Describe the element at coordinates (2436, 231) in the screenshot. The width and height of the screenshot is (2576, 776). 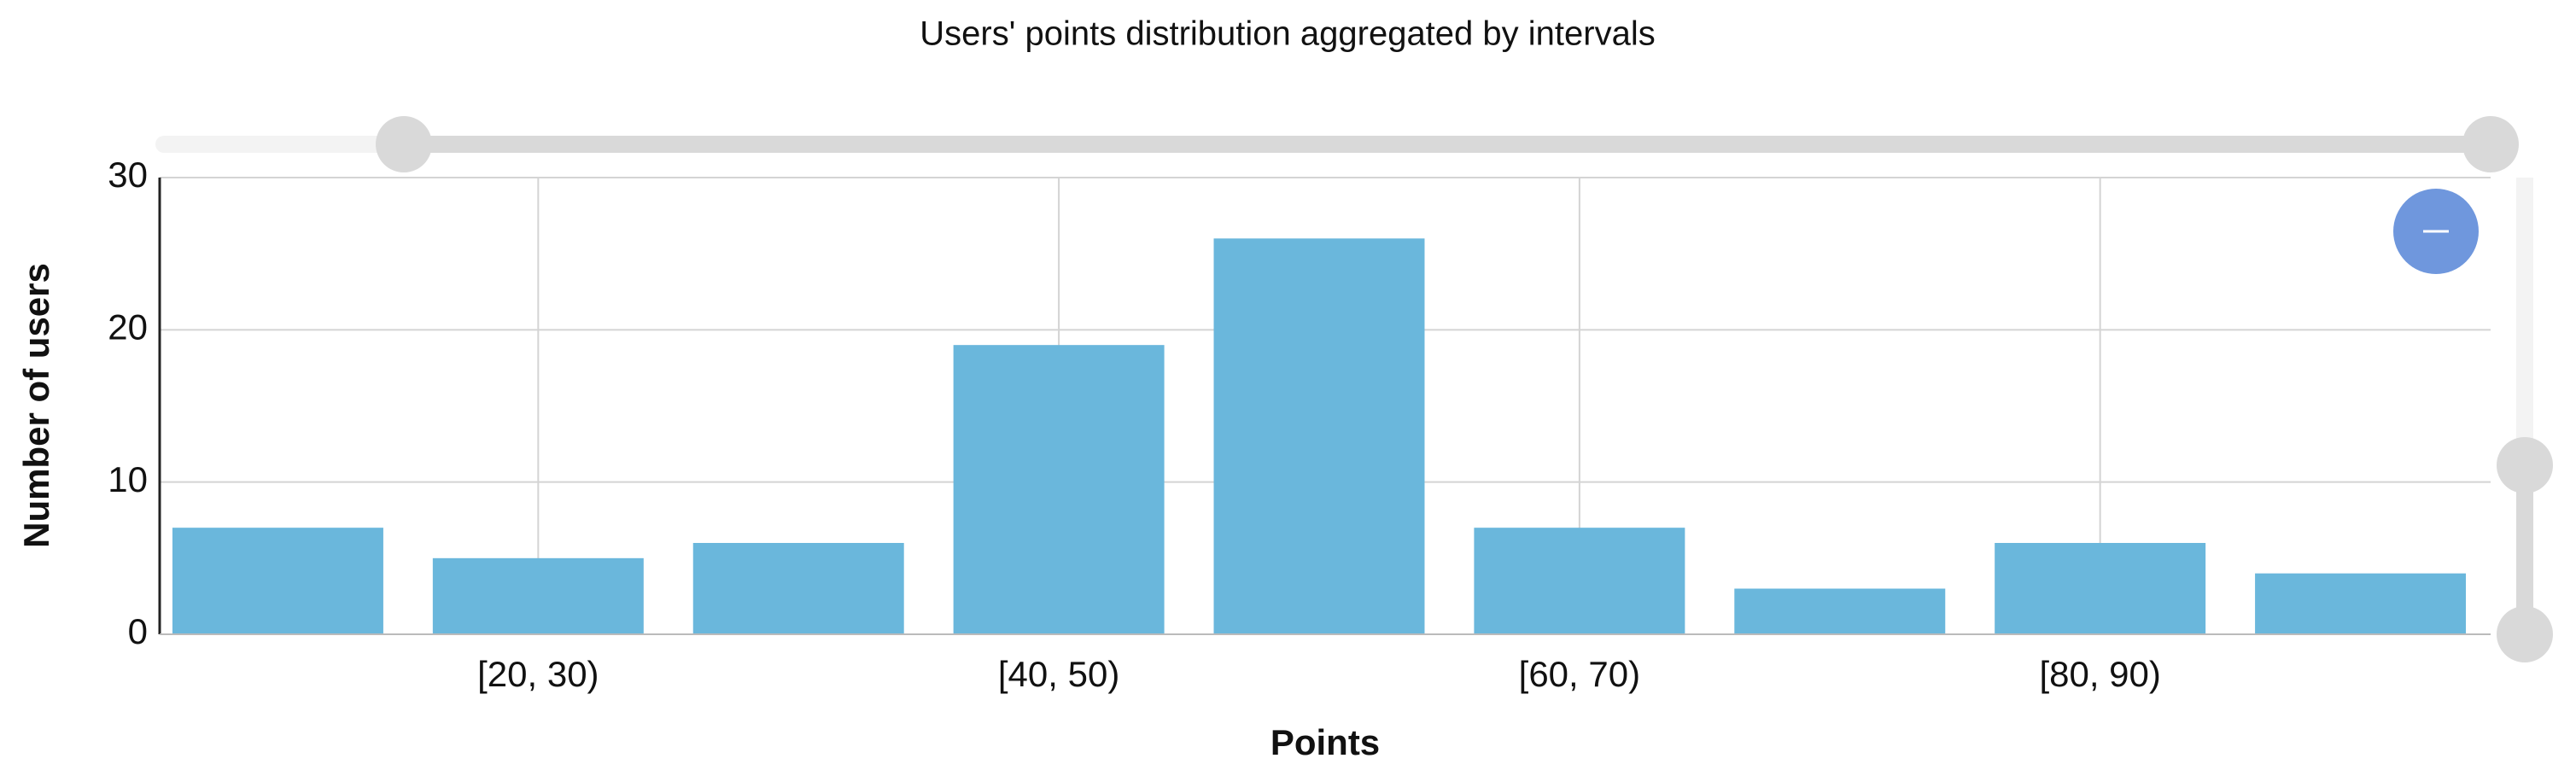
I see `zoom-out-button` at that location.